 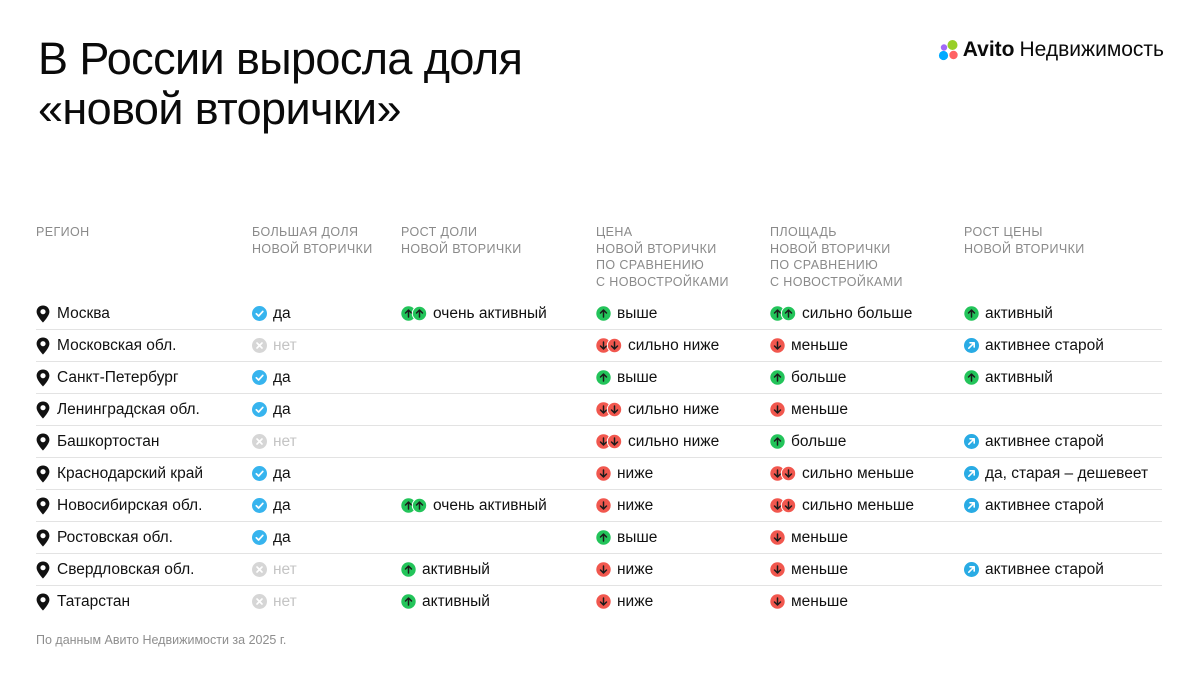 I want to click on price-value: сильно ниже, so click(x=674, y=441).